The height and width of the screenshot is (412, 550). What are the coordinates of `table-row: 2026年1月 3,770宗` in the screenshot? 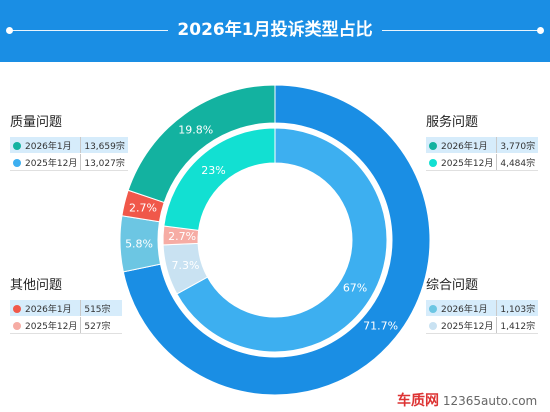 It's located at (482, 145).